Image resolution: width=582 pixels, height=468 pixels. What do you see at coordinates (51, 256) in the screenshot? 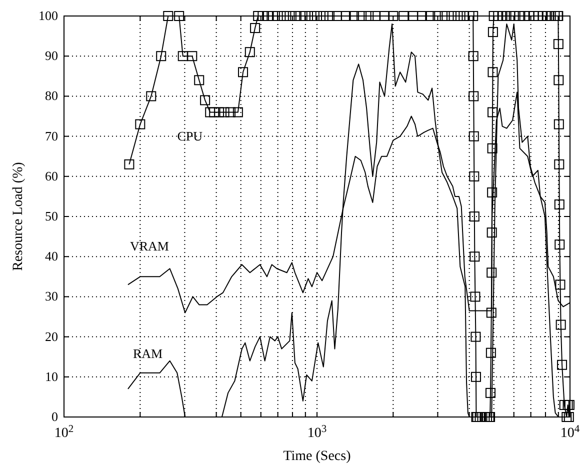
I see `y-tick-label: 40` at bounding box center [51, 256].